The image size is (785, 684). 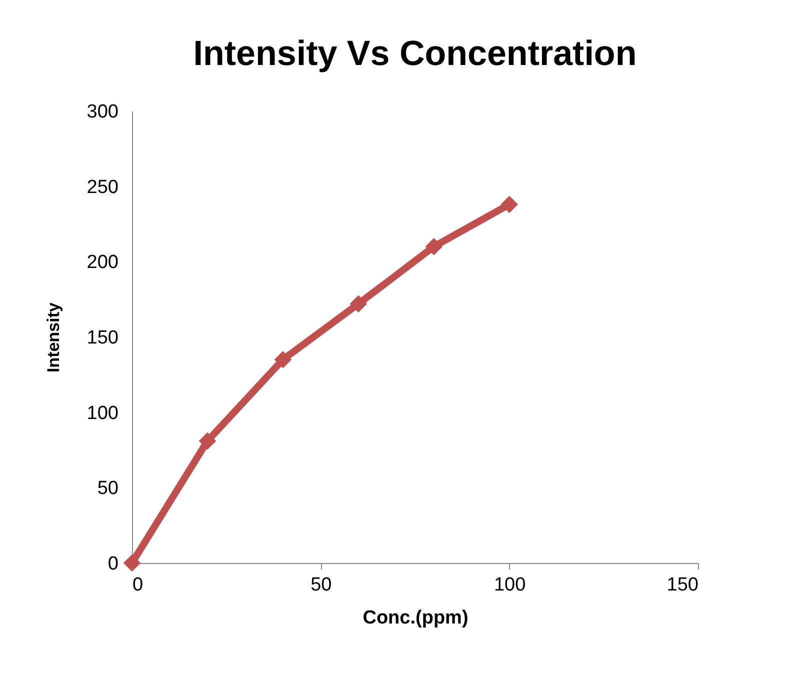 What do you see at coordinates (138, 585) in the screenshot?
I see `x-tick-label: 0` at bounding box center [138, 585].